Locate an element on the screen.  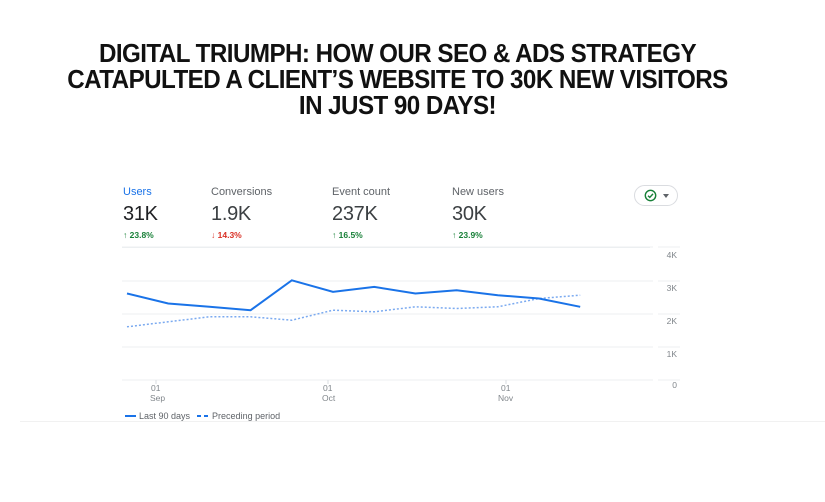
compare-dropdown-button is located at coordinates (656, 195).